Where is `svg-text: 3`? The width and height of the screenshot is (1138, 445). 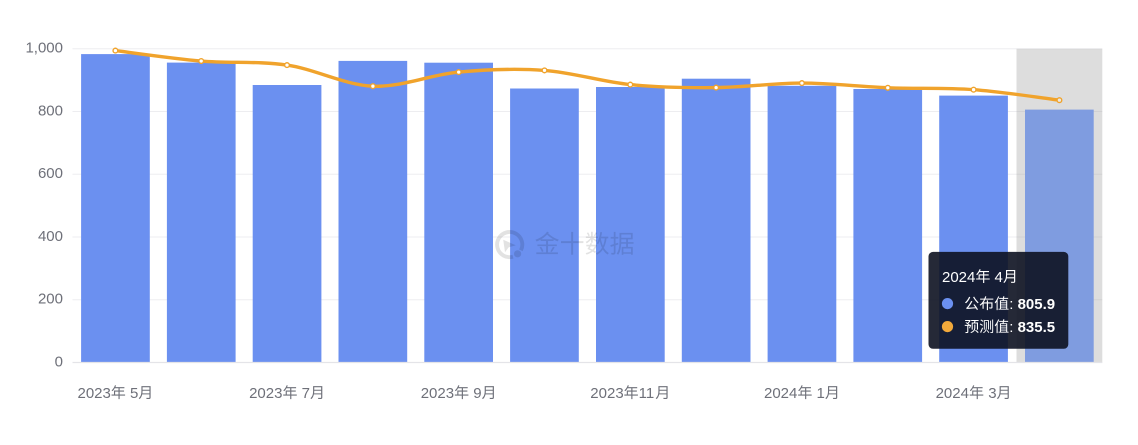 svg-text: 3 is located at coordinates (992, 393).